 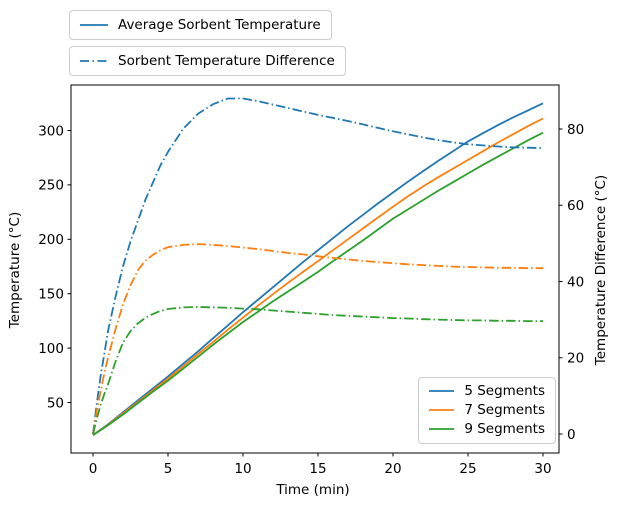 What do you see at coordinates (542, 469) in the screenshot?
I see `x-tick-label: 30` at bounding box center [542, 469].